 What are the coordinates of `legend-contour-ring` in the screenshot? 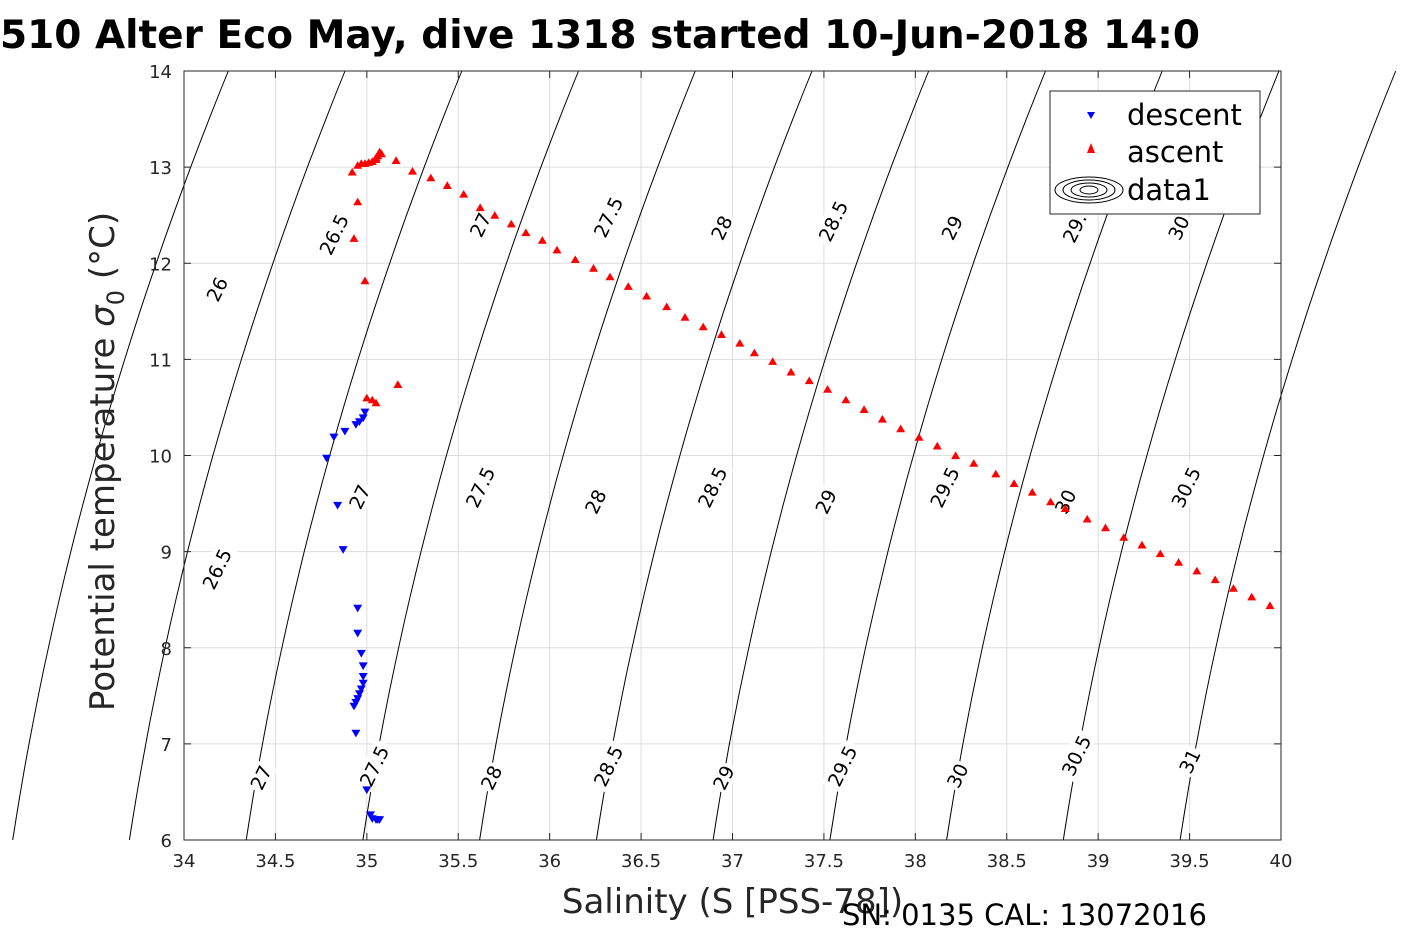 It's located at (1089, 190).